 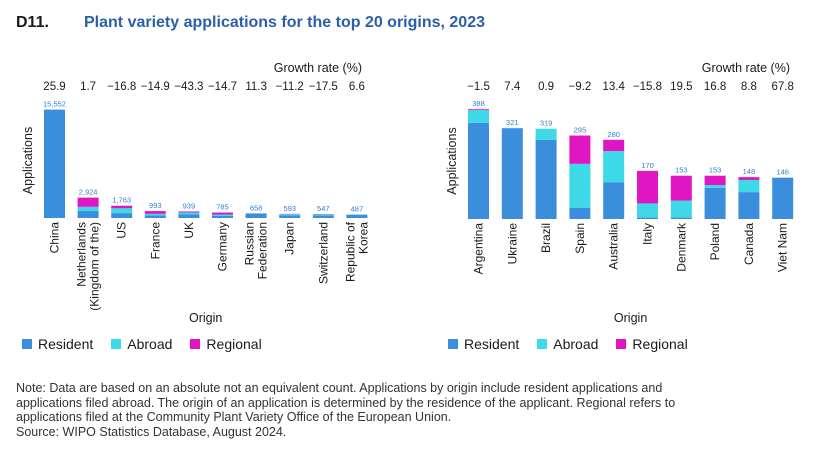 I want to click on category-label-line: Denmark, so click(x=681, y=247).